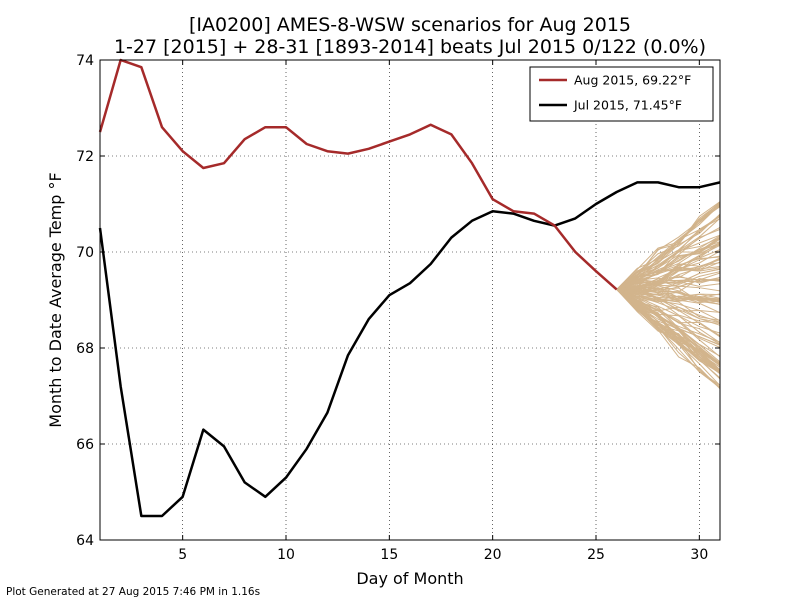 This screenshot has height=600, width=800. Describe the element at coordinates (286, 555) in the screenshot. I see `x-tick-label: 10` at that location.